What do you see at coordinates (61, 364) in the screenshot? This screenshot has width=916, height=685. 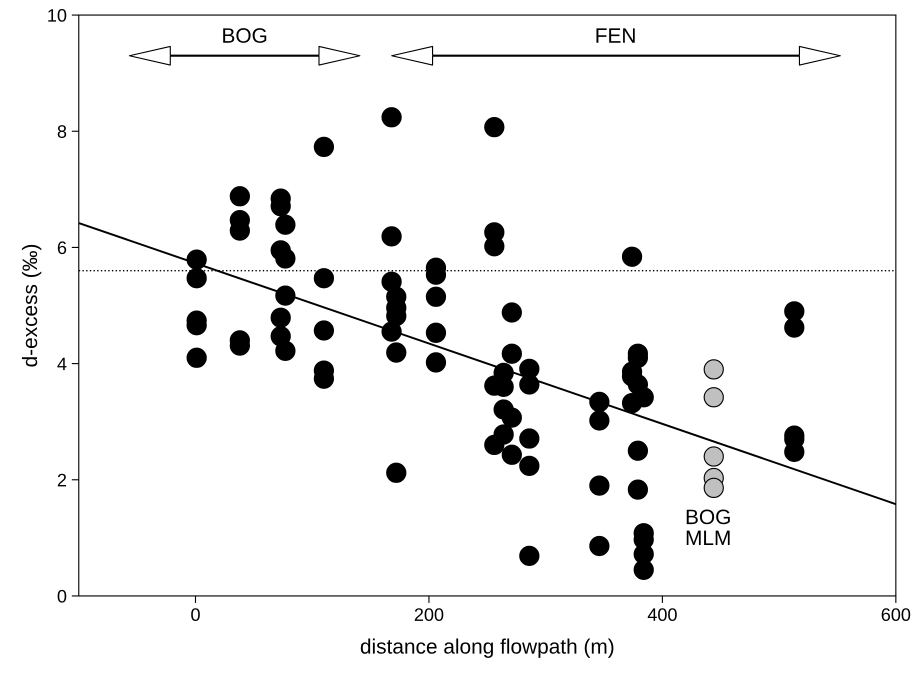 I see `y-tick-label: 4` at bounding box center [61, 364].